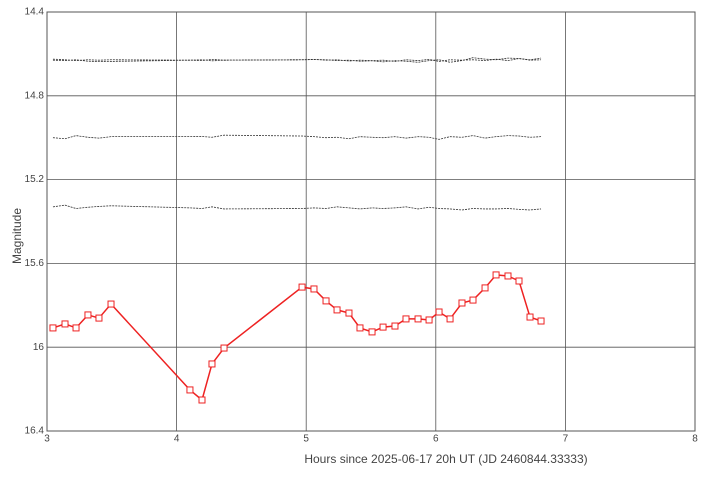 Image resolution: width=718 pixels, height=478 pixels. I want to click on x-tick-label: 4, so click(177, 439).